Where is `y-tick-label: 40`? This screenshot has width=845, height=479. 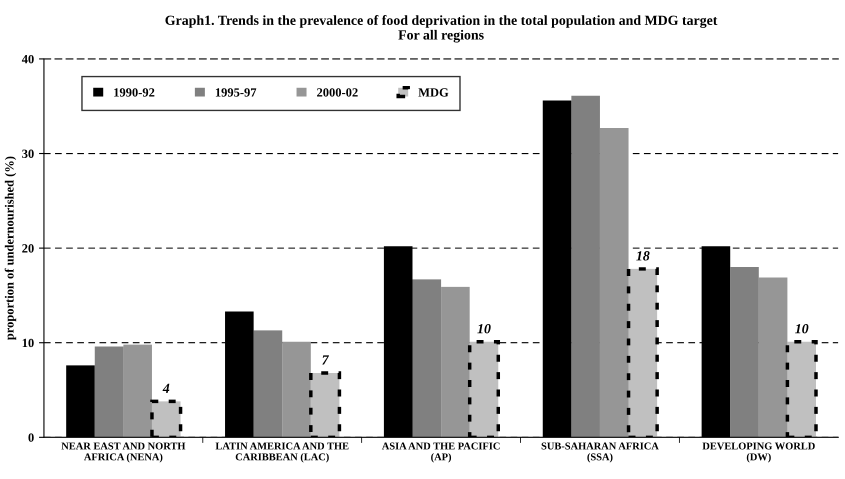
y-tick-label: 40 is located at coordinates (28, 59).